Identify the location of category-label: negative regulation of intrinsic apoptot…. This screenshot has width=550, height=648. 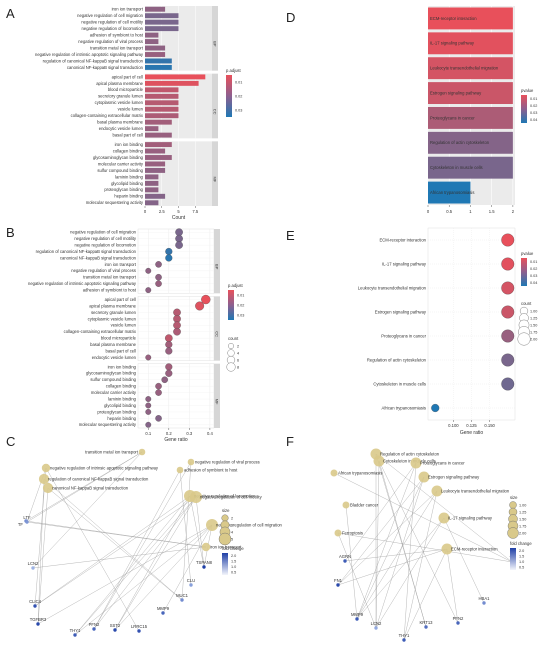
(89, 54).